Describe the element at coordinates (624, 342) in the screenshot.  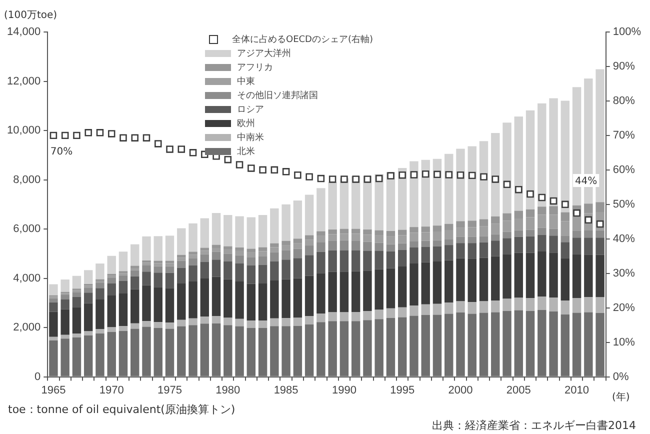
I see `y2-tick-label: 10%` at that location.